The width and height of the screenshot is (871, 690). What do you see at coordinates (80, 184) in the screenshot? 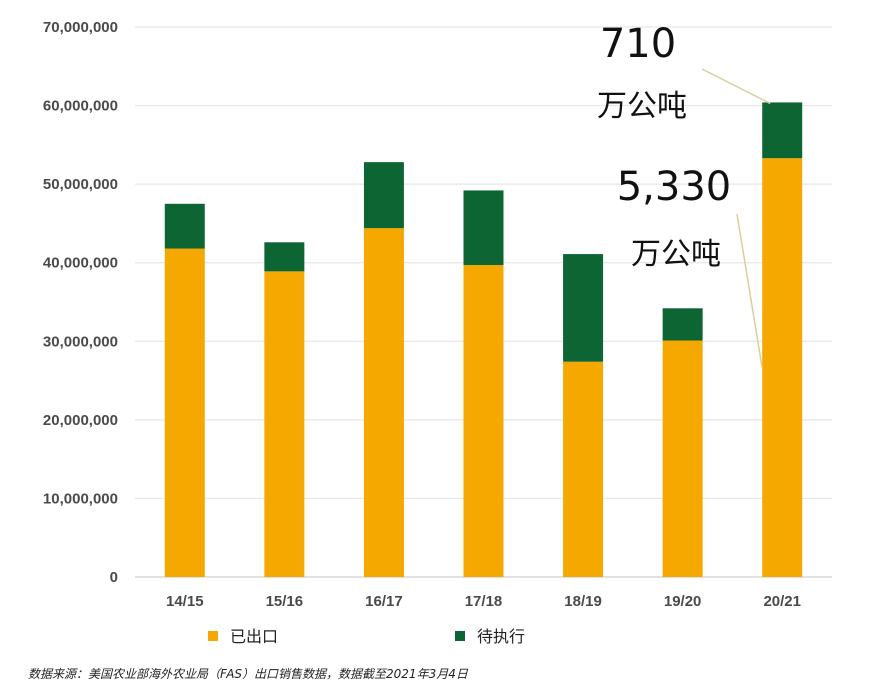
I see `y-tick-label: 50,000,000` at bounding box center [80, 184].